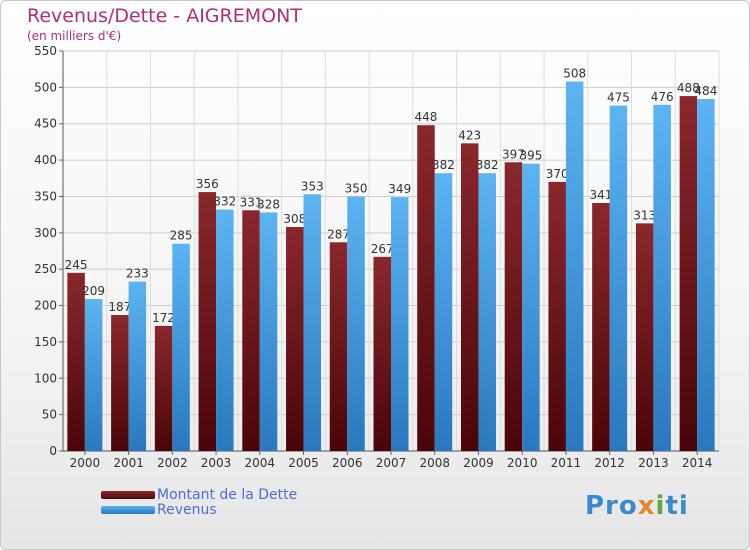 The image size is (750, 550). I want to click on proxiti-logo: Proxiti, so click(637, 506).